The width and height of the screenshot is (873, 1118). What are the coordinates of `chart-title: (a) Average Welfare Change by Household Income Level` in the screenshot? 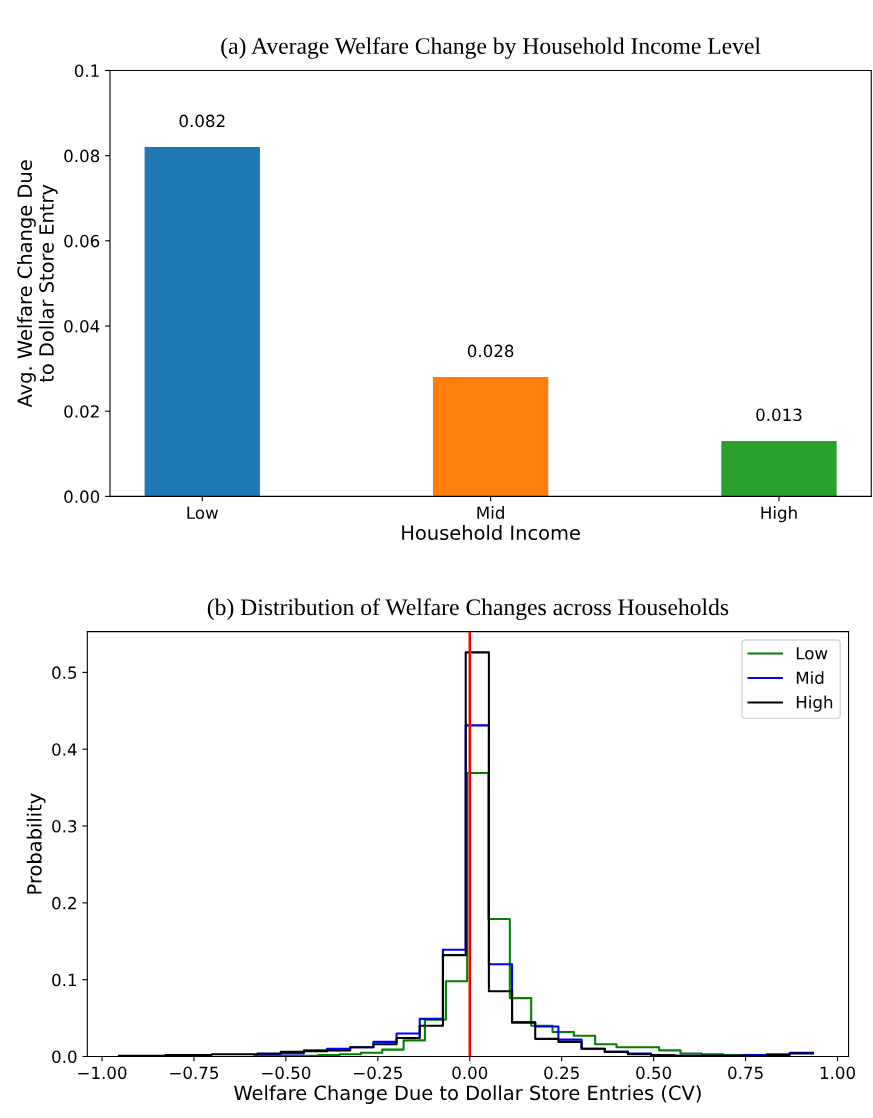 It's located at (491, 48).